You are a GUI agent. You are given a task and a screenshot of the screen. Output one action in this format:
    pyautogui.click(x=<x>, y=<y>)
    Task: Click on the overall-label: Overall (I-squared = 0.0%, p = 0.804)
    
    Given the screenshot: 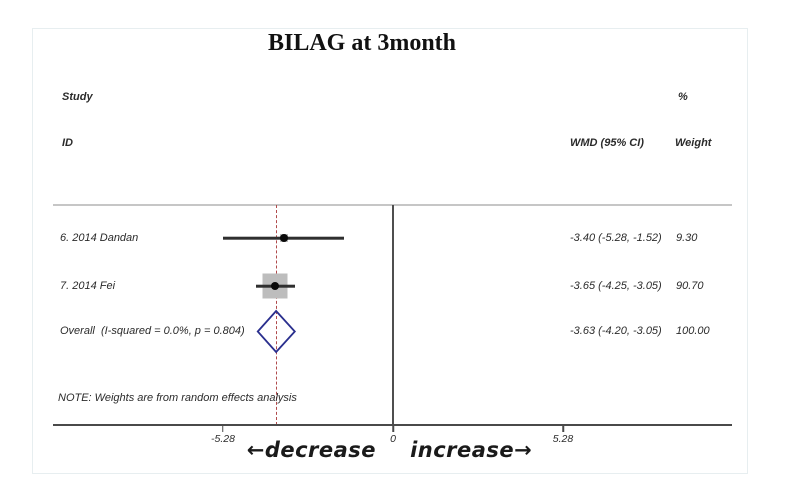 What is the action you would take?
    pyautogui.click(x=152, y=331)
    